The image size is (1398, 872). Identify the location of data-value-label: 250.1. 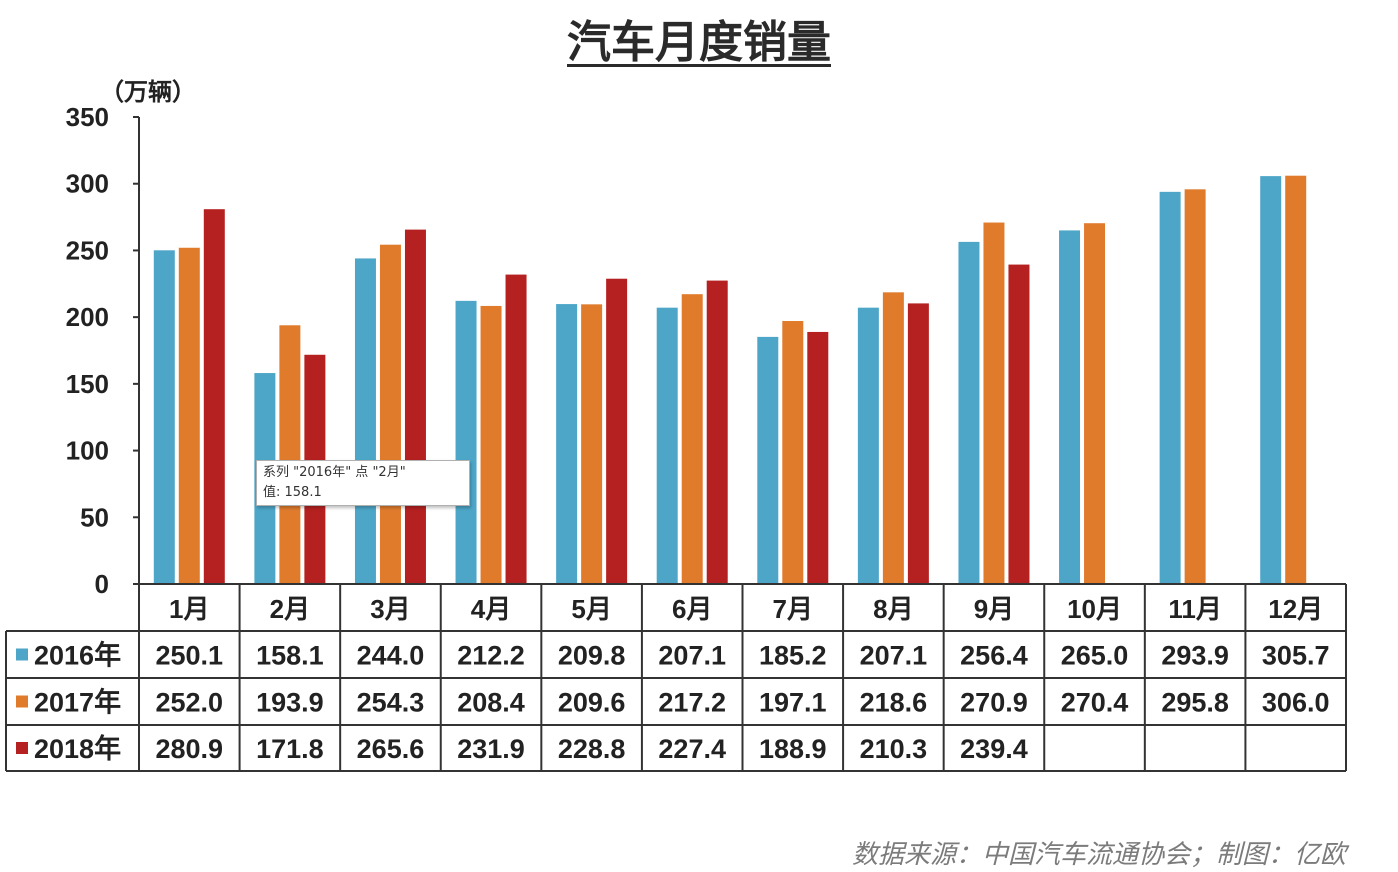
(190, 656).